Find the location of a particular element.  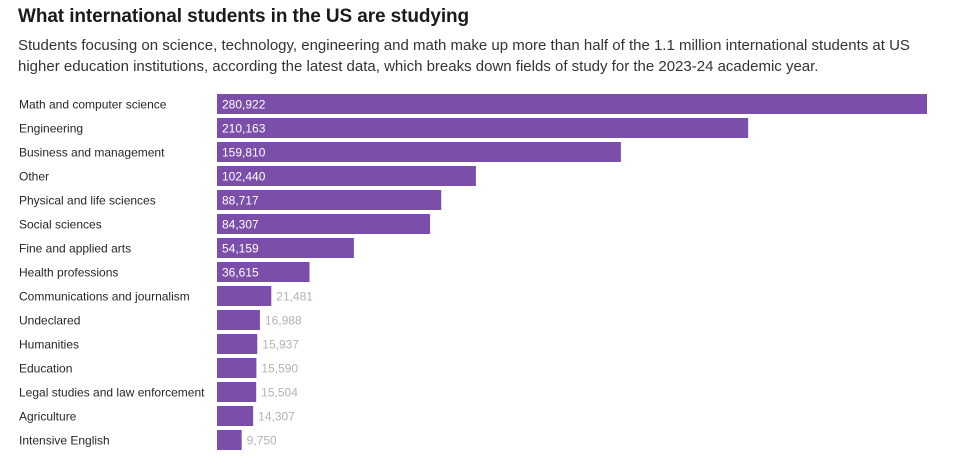

category-label: Business and management is located at coordinates (92, 153).